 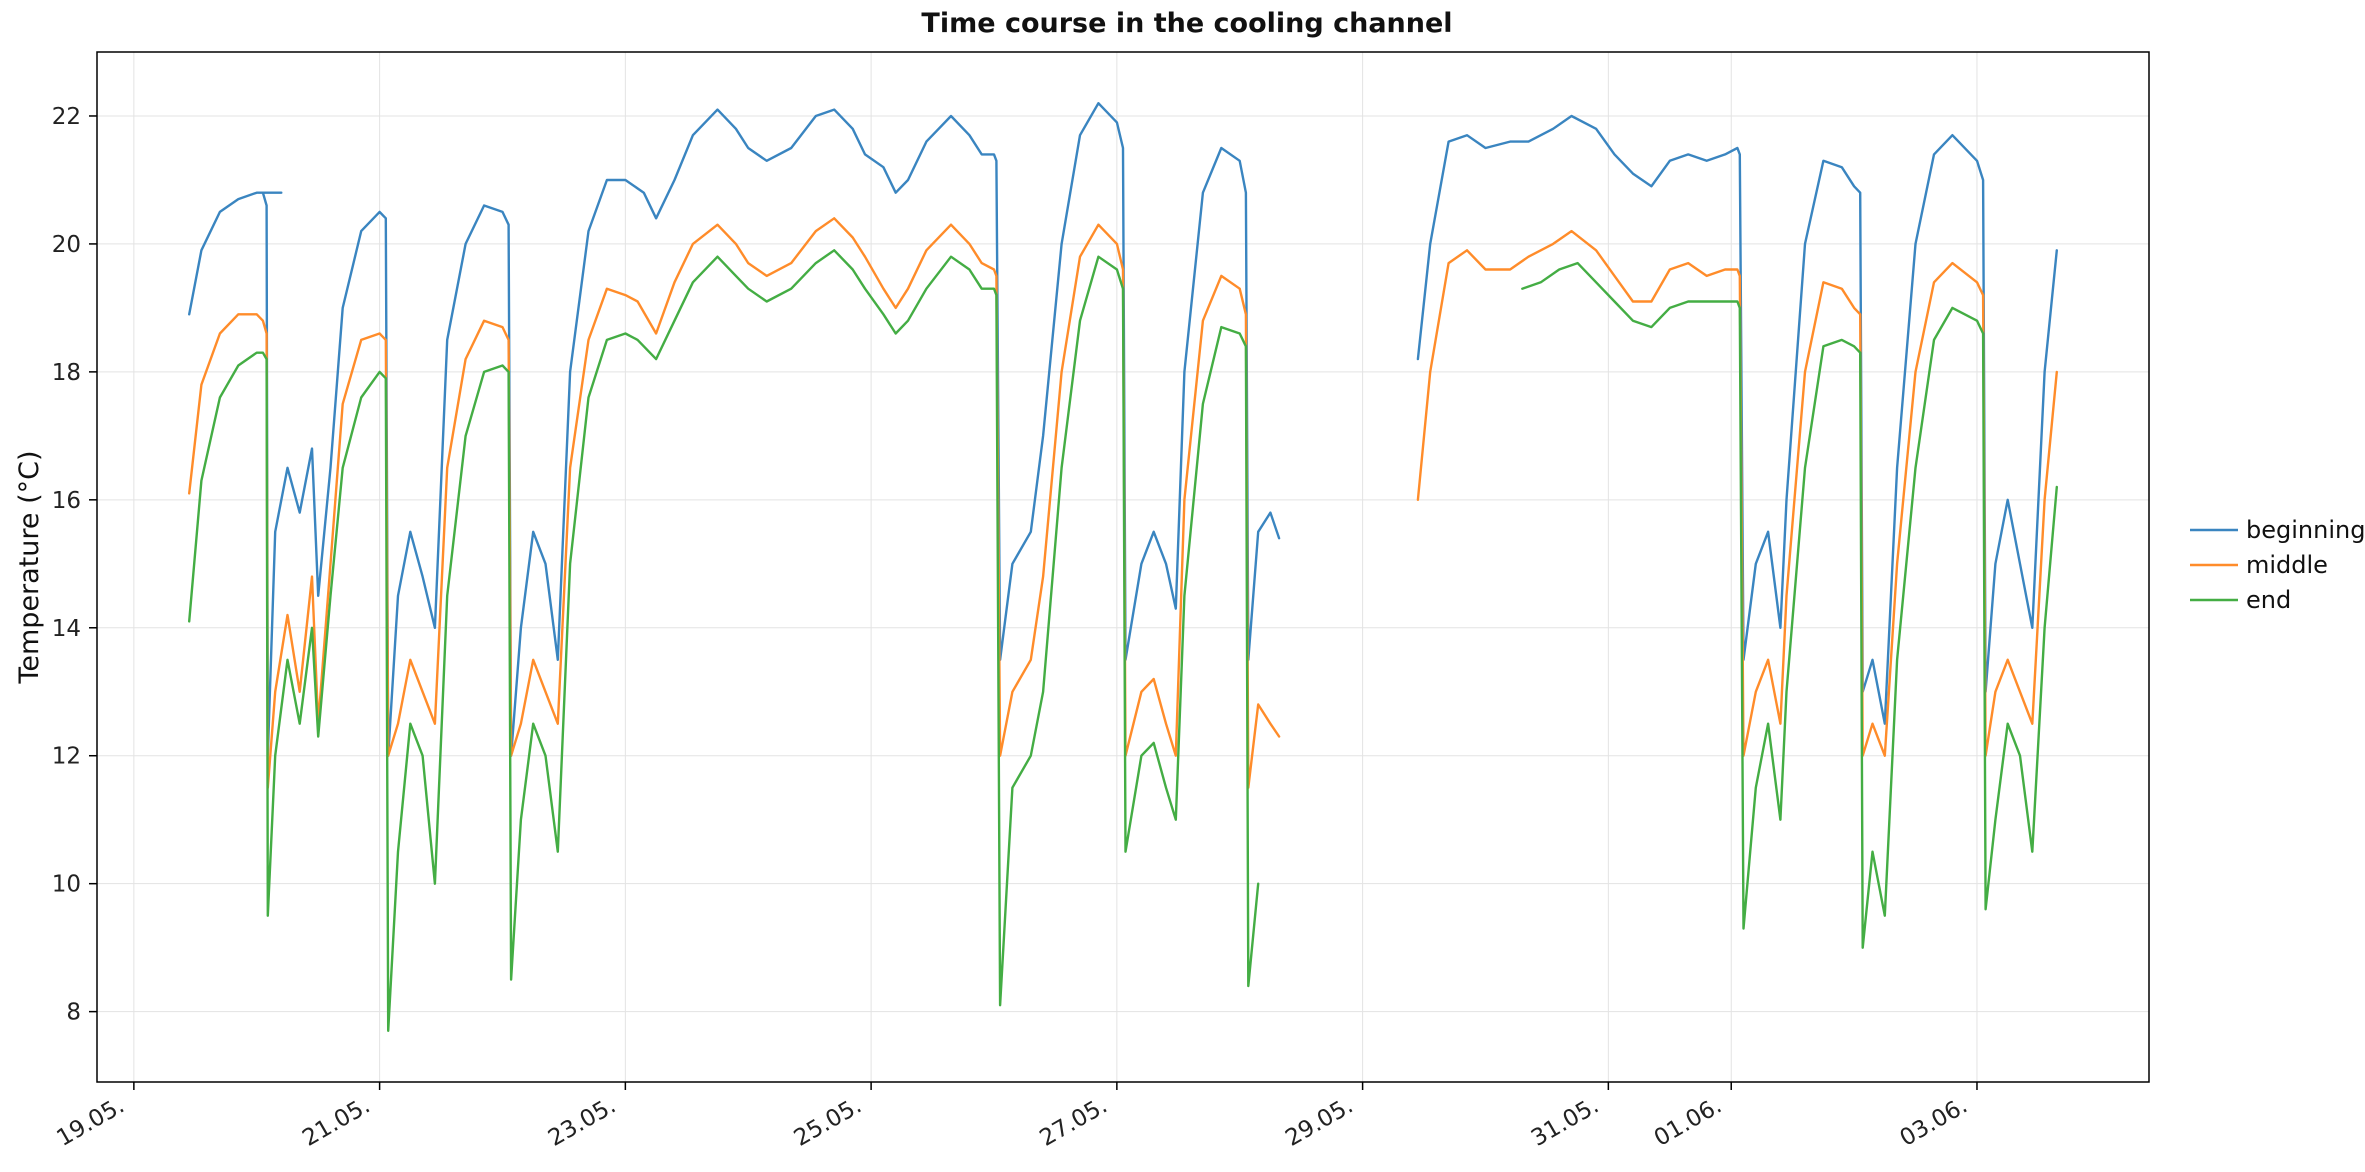 What do you see at coordinates (74, 565) in the screenshot?
I see `y-axis: 8 10 12 14 16 18 20 22` at bounding box center [74, 565].